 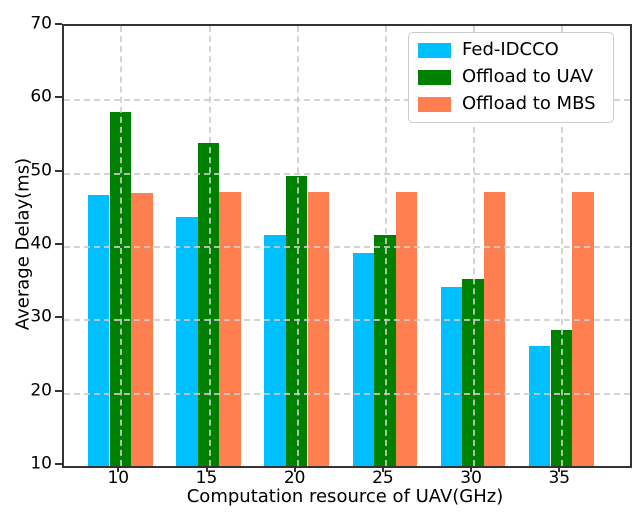 What do you see at coordinates (528, 76) in the screenshot?
I see `legend-label-offload-to-uav: Offload to UAV` at bounding box center [528, 76].